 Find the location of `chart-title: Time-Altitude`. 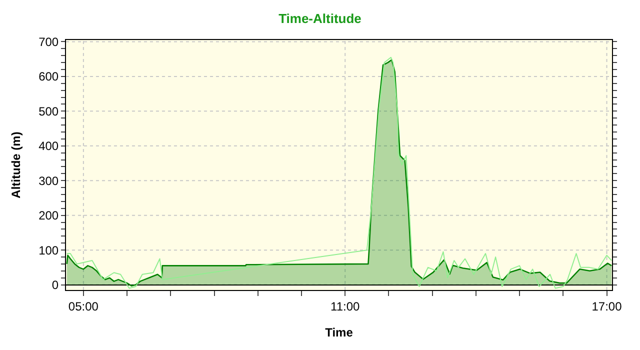

chart-title: Time-Altitude is located at coordinates (320, 18).